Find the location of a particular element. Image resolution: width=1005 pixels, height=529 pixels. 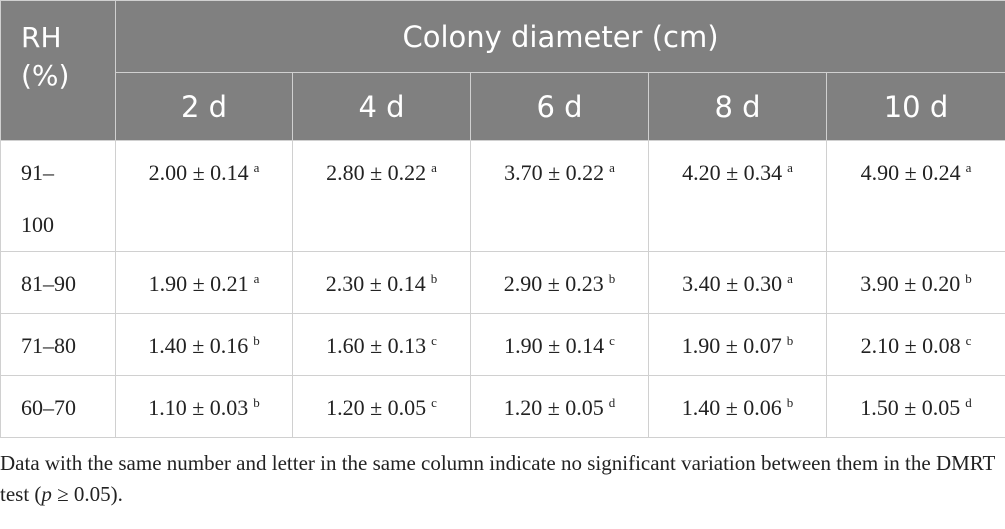

value-cell: 2.80 ± 0.22 a is located at coordinates (381, 196).